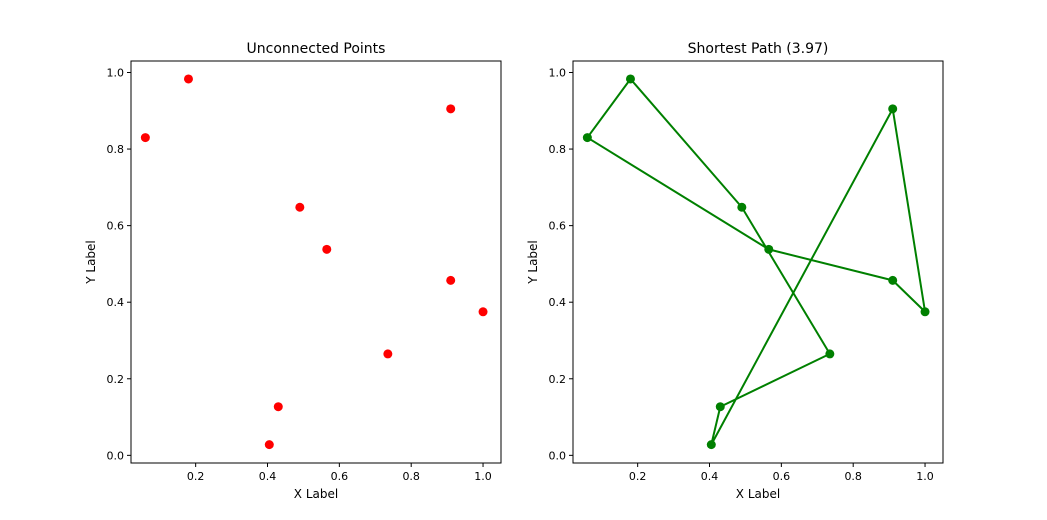  What do you see at coordinates (533, 262) in the screenshot?
I see `path-plot-y-axis-label: Y Label` at bounding box center [533, 262].